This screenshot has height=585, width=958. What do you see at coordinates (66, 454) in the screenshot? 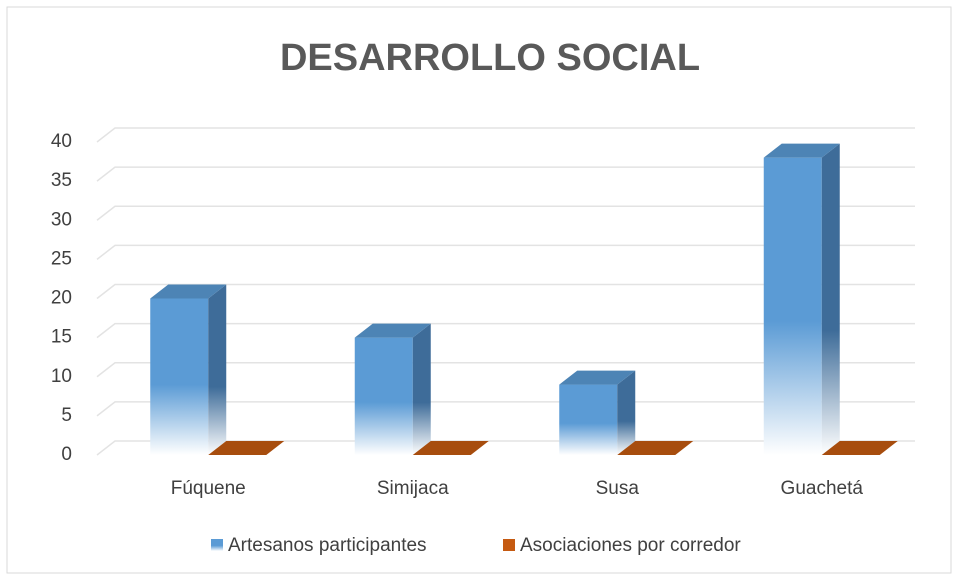
I see `y-tick-label: 0` at bounding box center [66, 454].